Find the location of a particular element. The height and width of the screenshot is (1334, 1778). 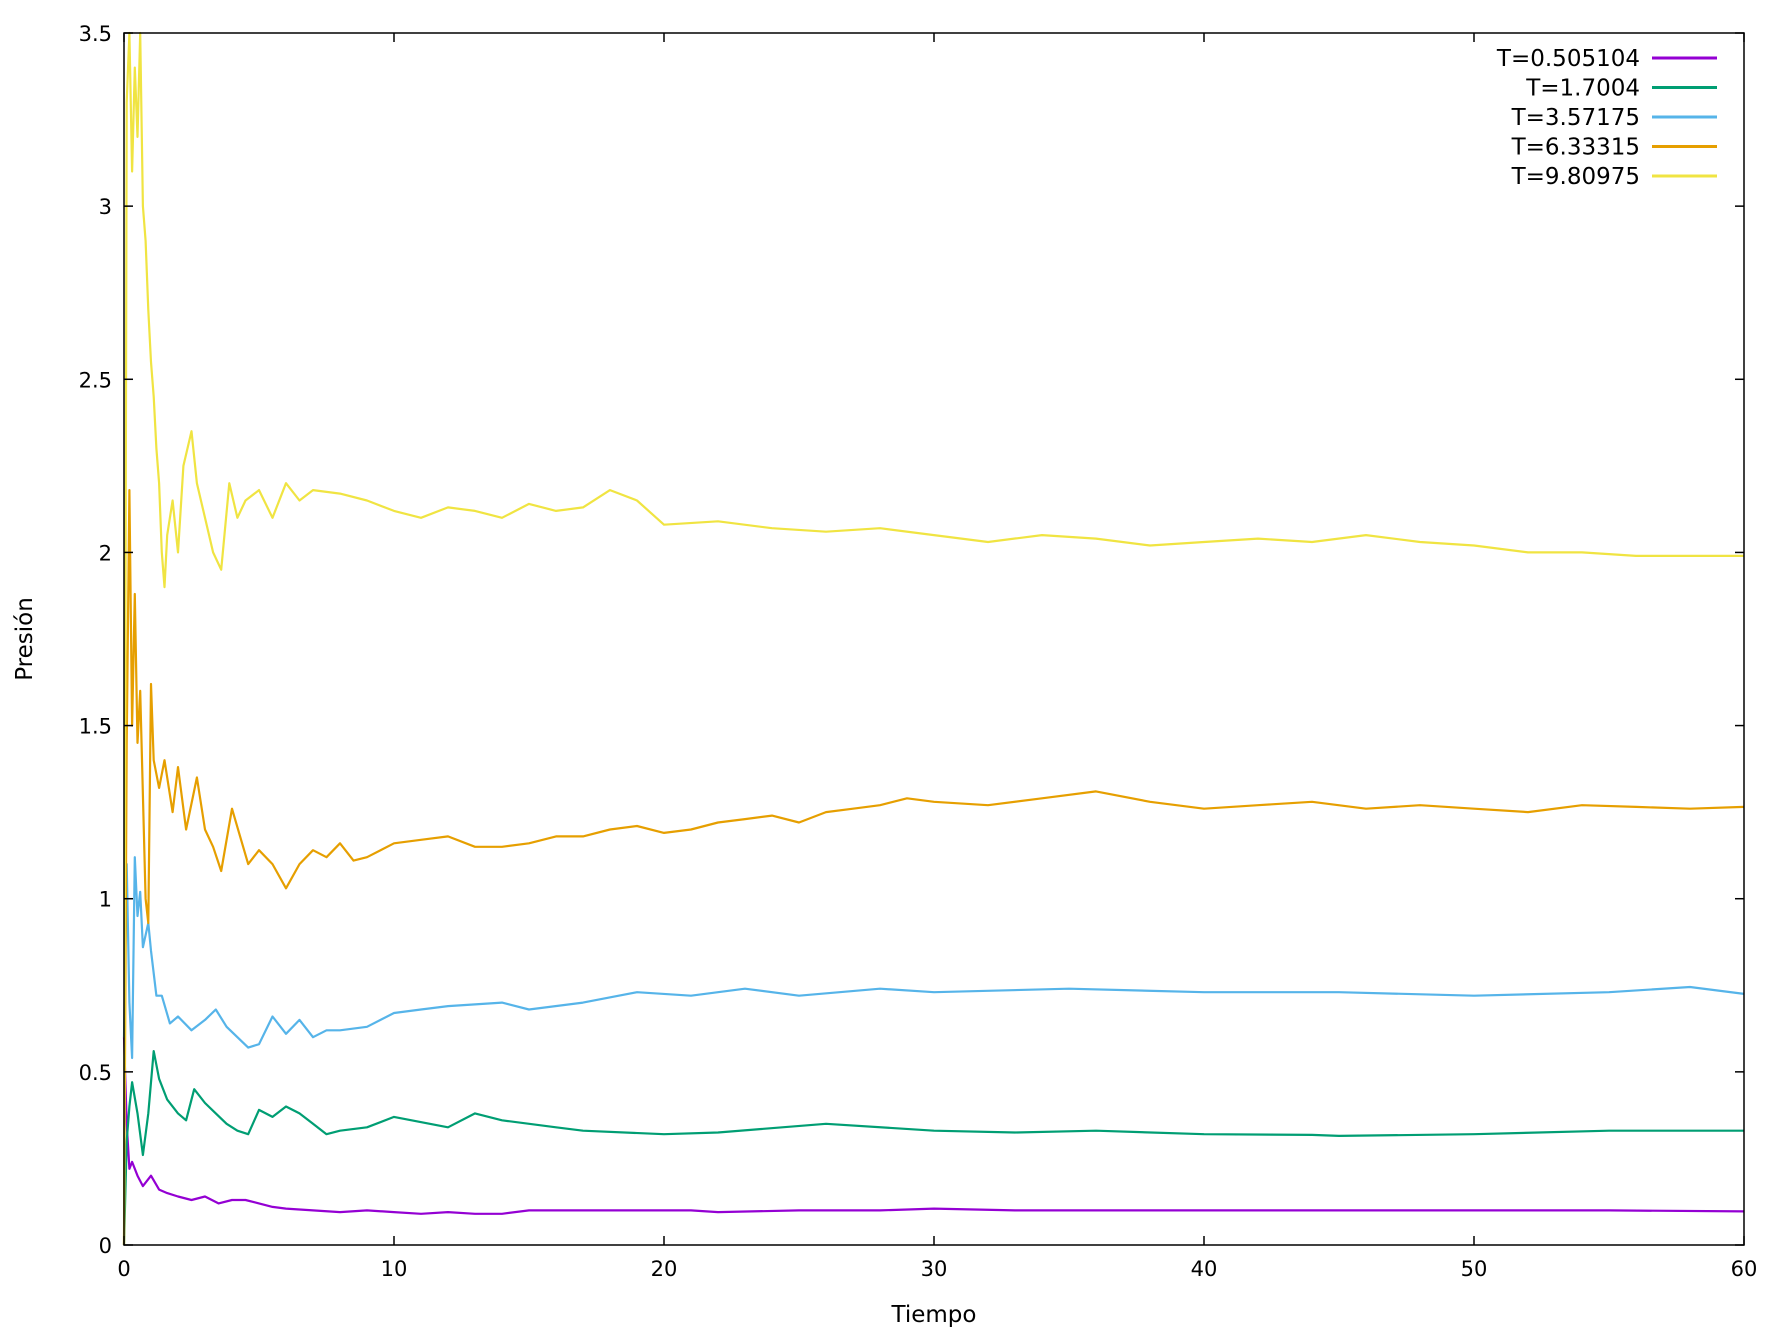

legend-label-5: T=9.80975 is located at coordinates (1575, 177).